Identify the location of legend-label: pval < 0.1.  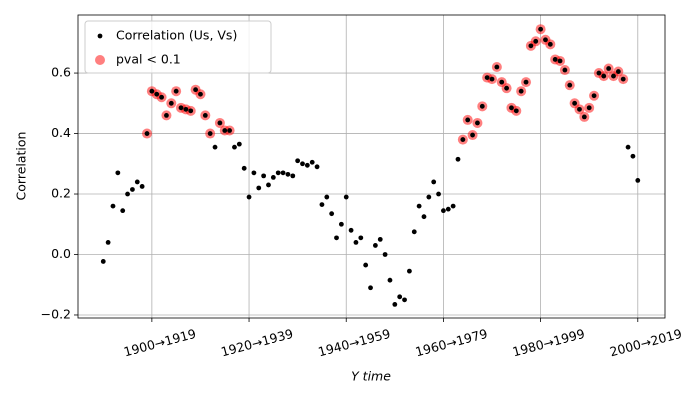
(148, 59).